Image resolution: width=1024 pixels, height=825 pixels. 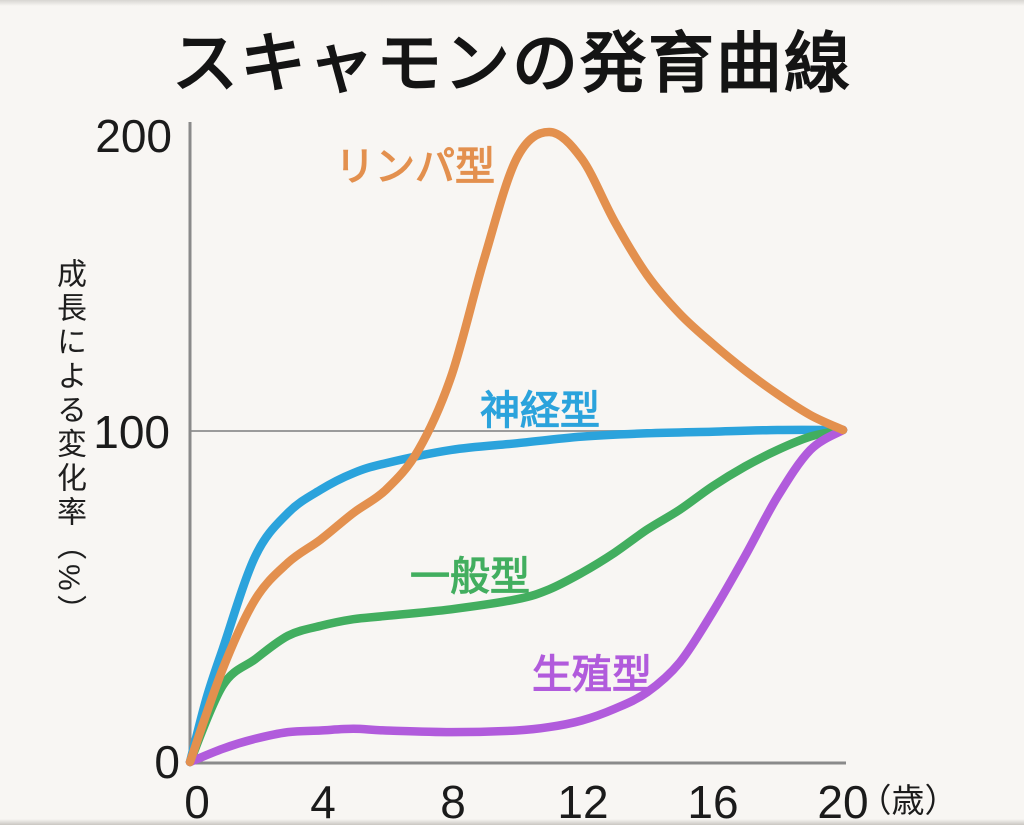 I want to click on x-tick-0: 0, so click(x=197, y=800).